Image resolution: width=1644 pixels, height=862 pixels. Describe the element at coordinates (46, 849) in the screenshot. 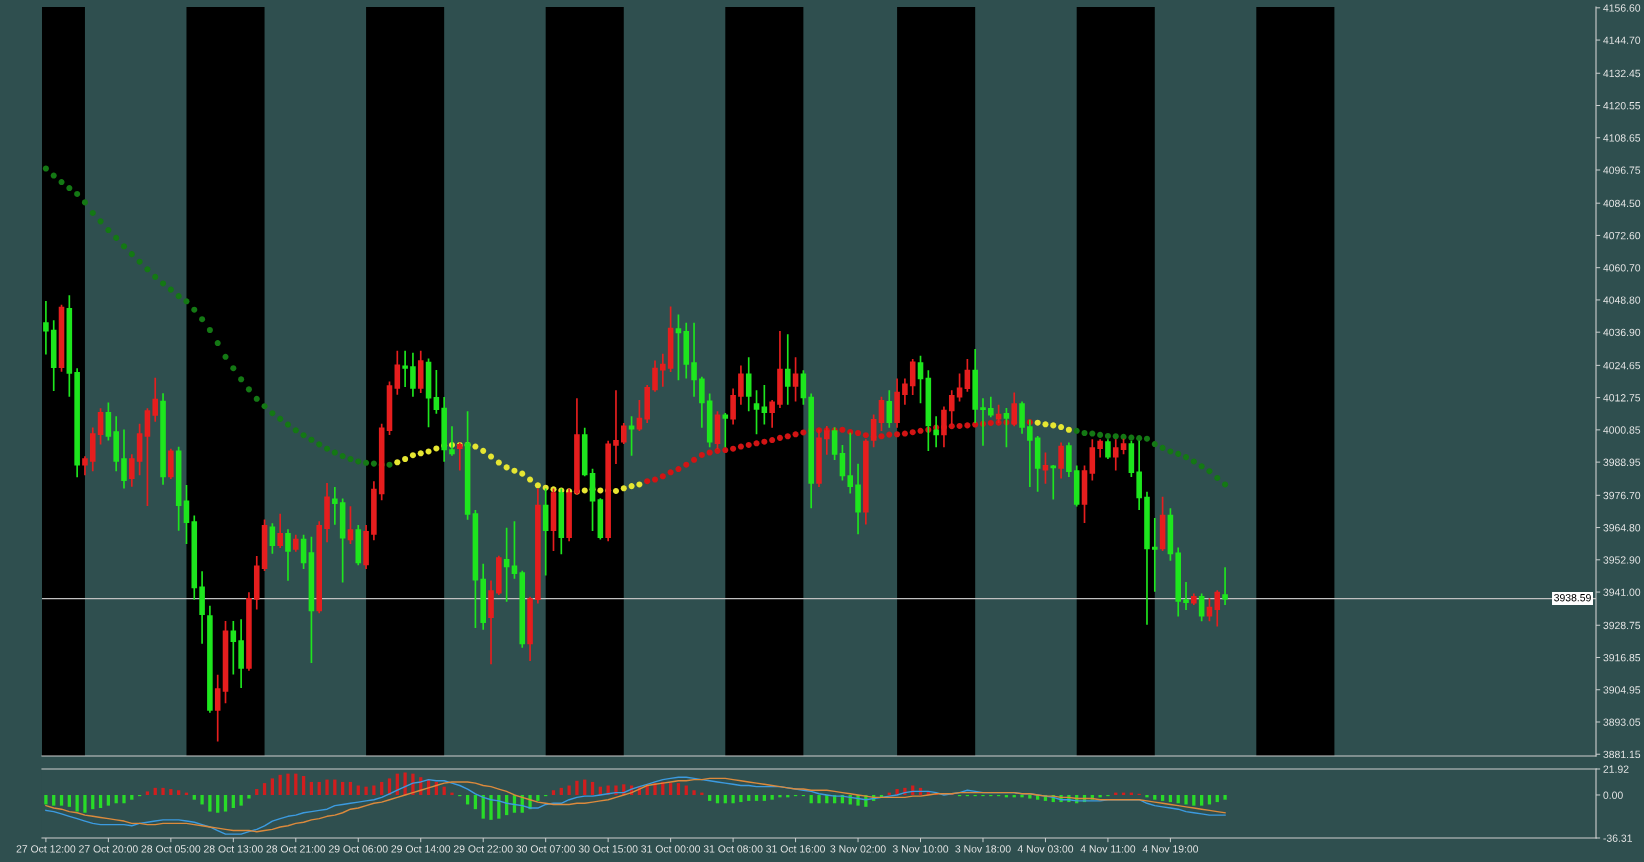

I see `x-tick-label: 27 Oct 12:00` at that location.